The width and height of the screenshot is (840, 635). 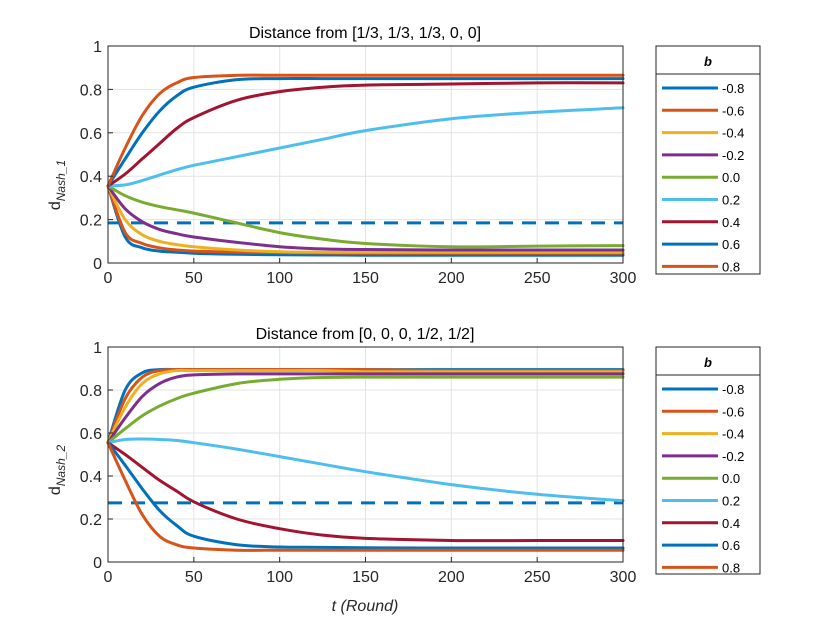 What do you see at coordinates (733, 434) in the screenshot?
I see `bottom-legend-label-2: -0.4` at bounding box center [733, 434].